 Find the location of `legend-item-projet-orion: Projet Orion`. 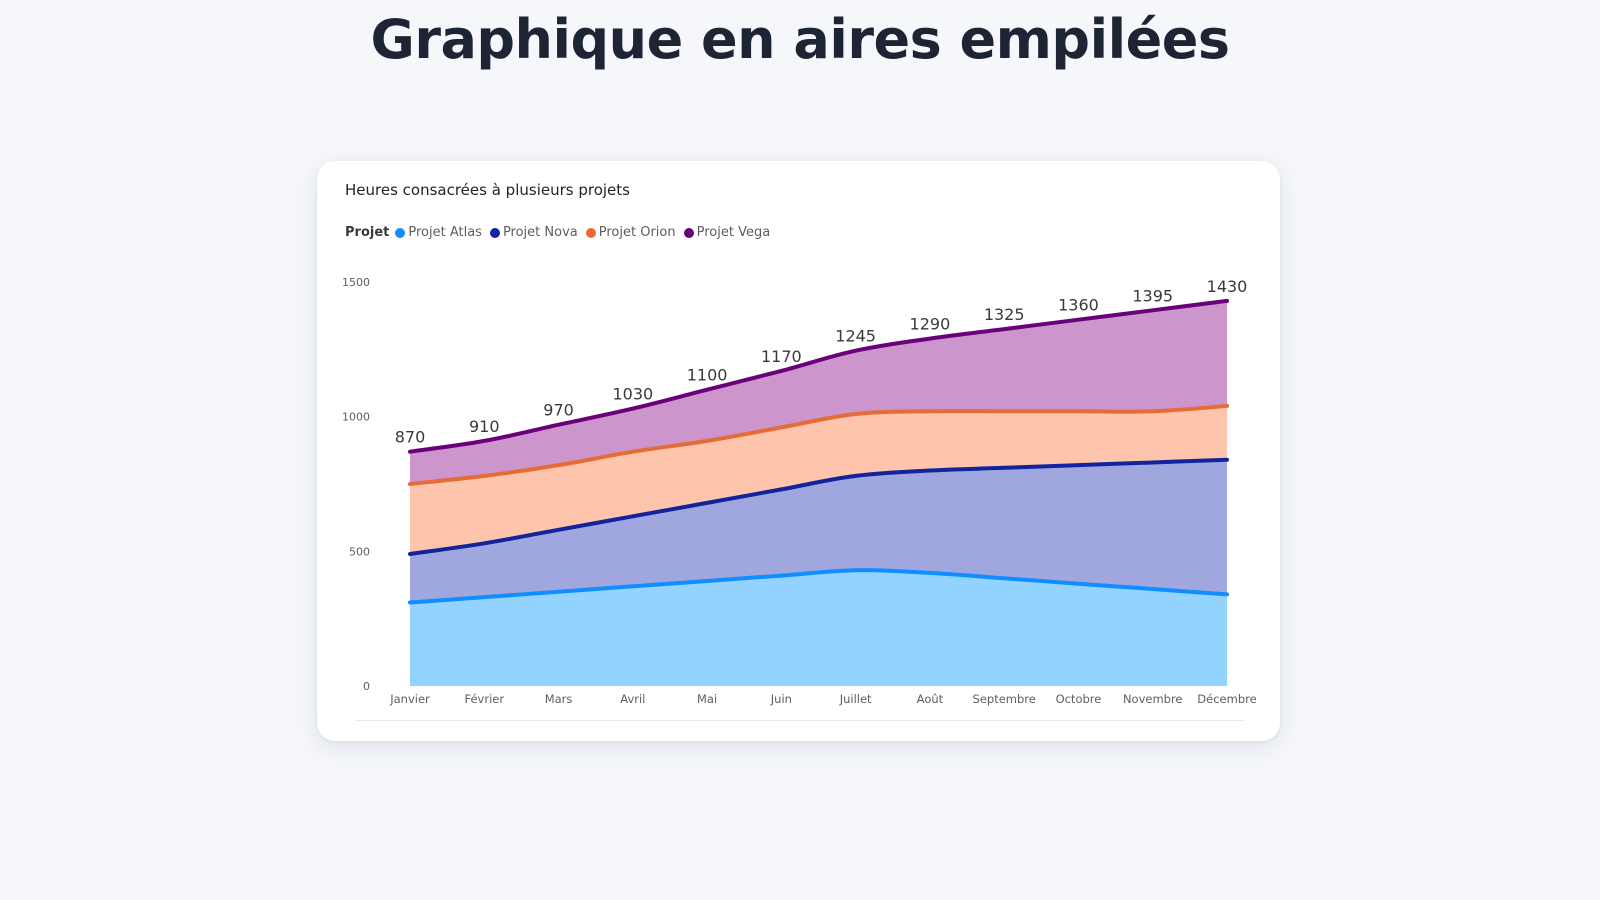

legend-item-projet-orion: Projet Orion is located at coordinates (630, 232).